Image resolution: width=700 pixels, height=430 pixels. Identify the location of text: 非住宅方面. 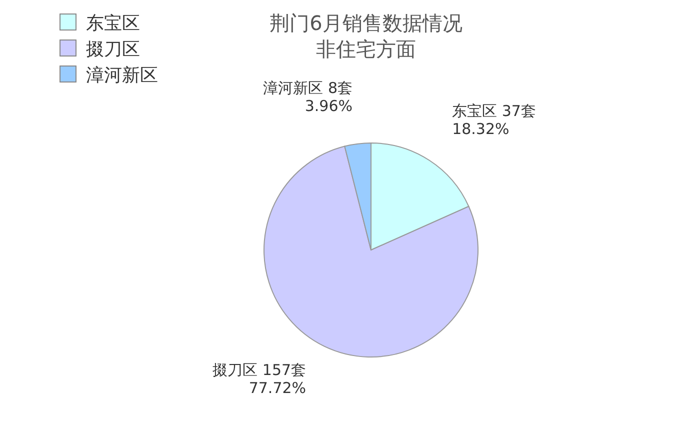
(366, 49).